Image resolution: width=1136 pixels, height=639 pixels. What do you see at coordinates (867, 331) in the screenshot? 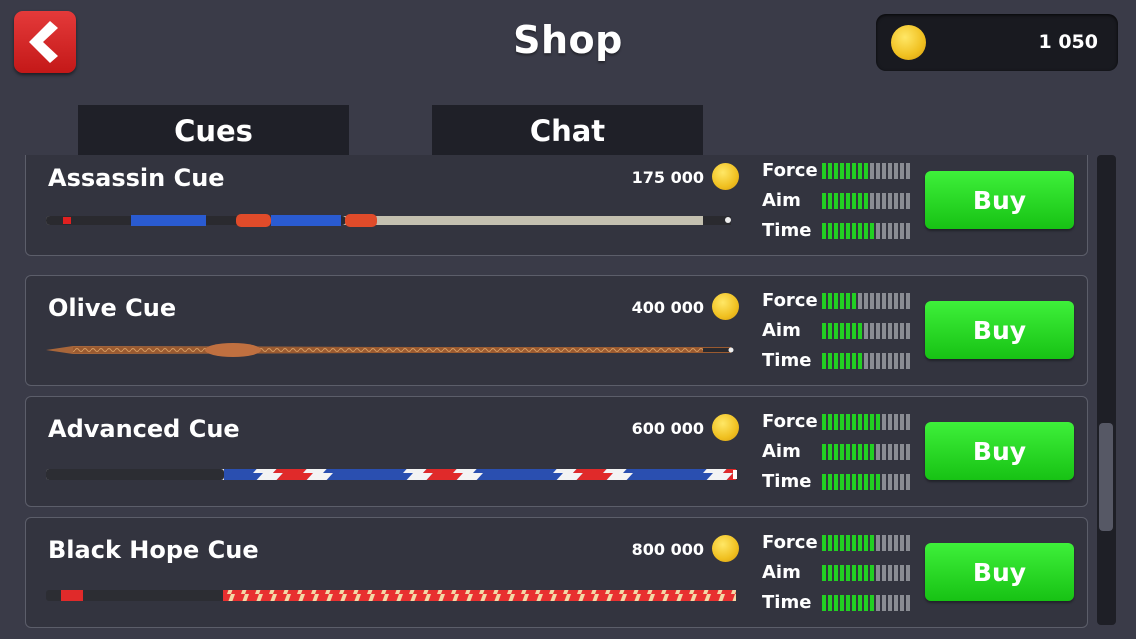
I see `aim-bar` at bounding box center [867, 331].